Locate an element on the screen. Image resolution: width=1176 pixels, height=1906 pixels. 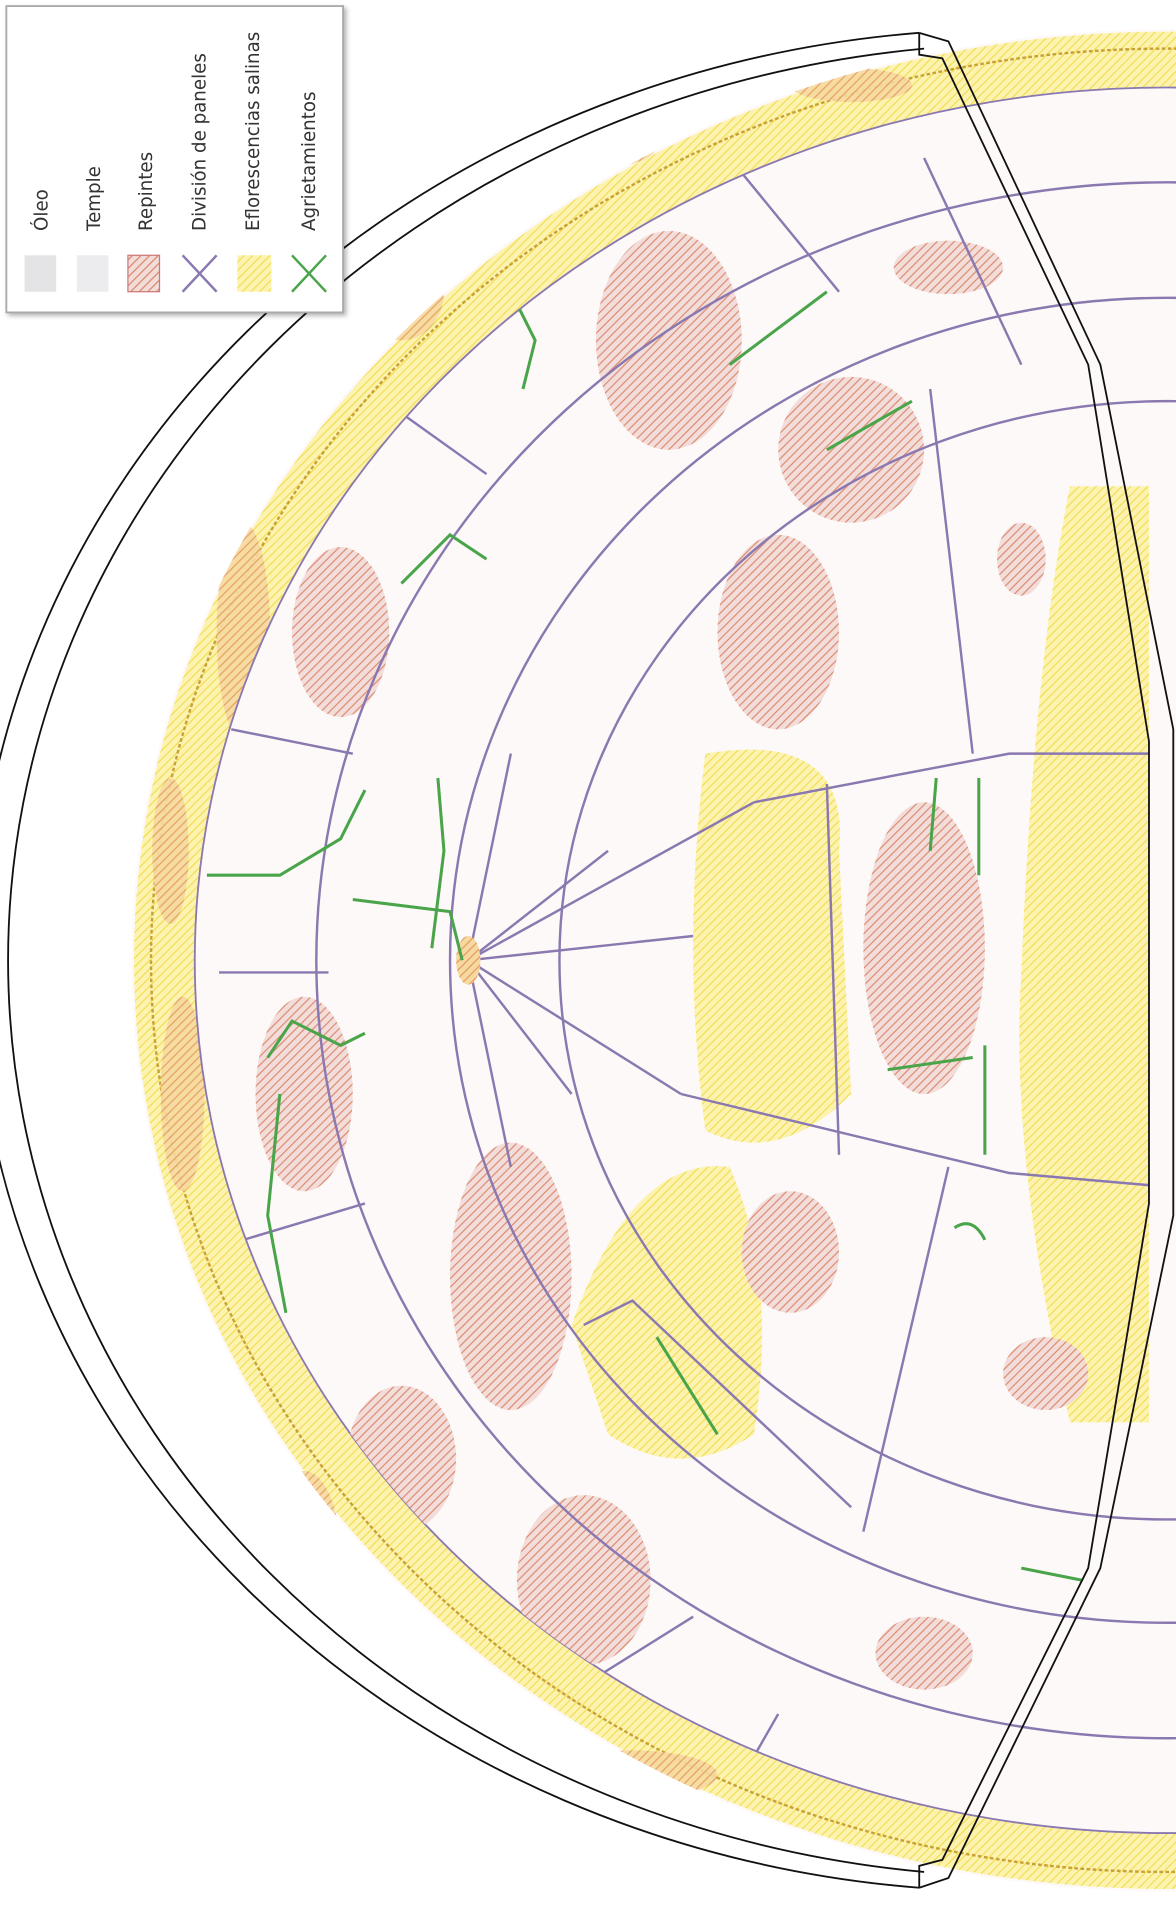
swatch-repintes is located at coordinates (144, 273).